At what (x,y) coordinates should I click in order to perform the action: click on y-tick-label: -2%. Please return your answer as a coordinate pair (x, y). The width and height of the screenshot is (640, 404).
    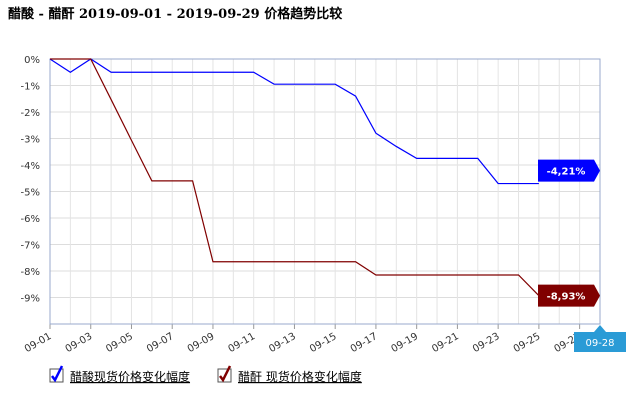
    Looking at the image, I should click on (30, 113).